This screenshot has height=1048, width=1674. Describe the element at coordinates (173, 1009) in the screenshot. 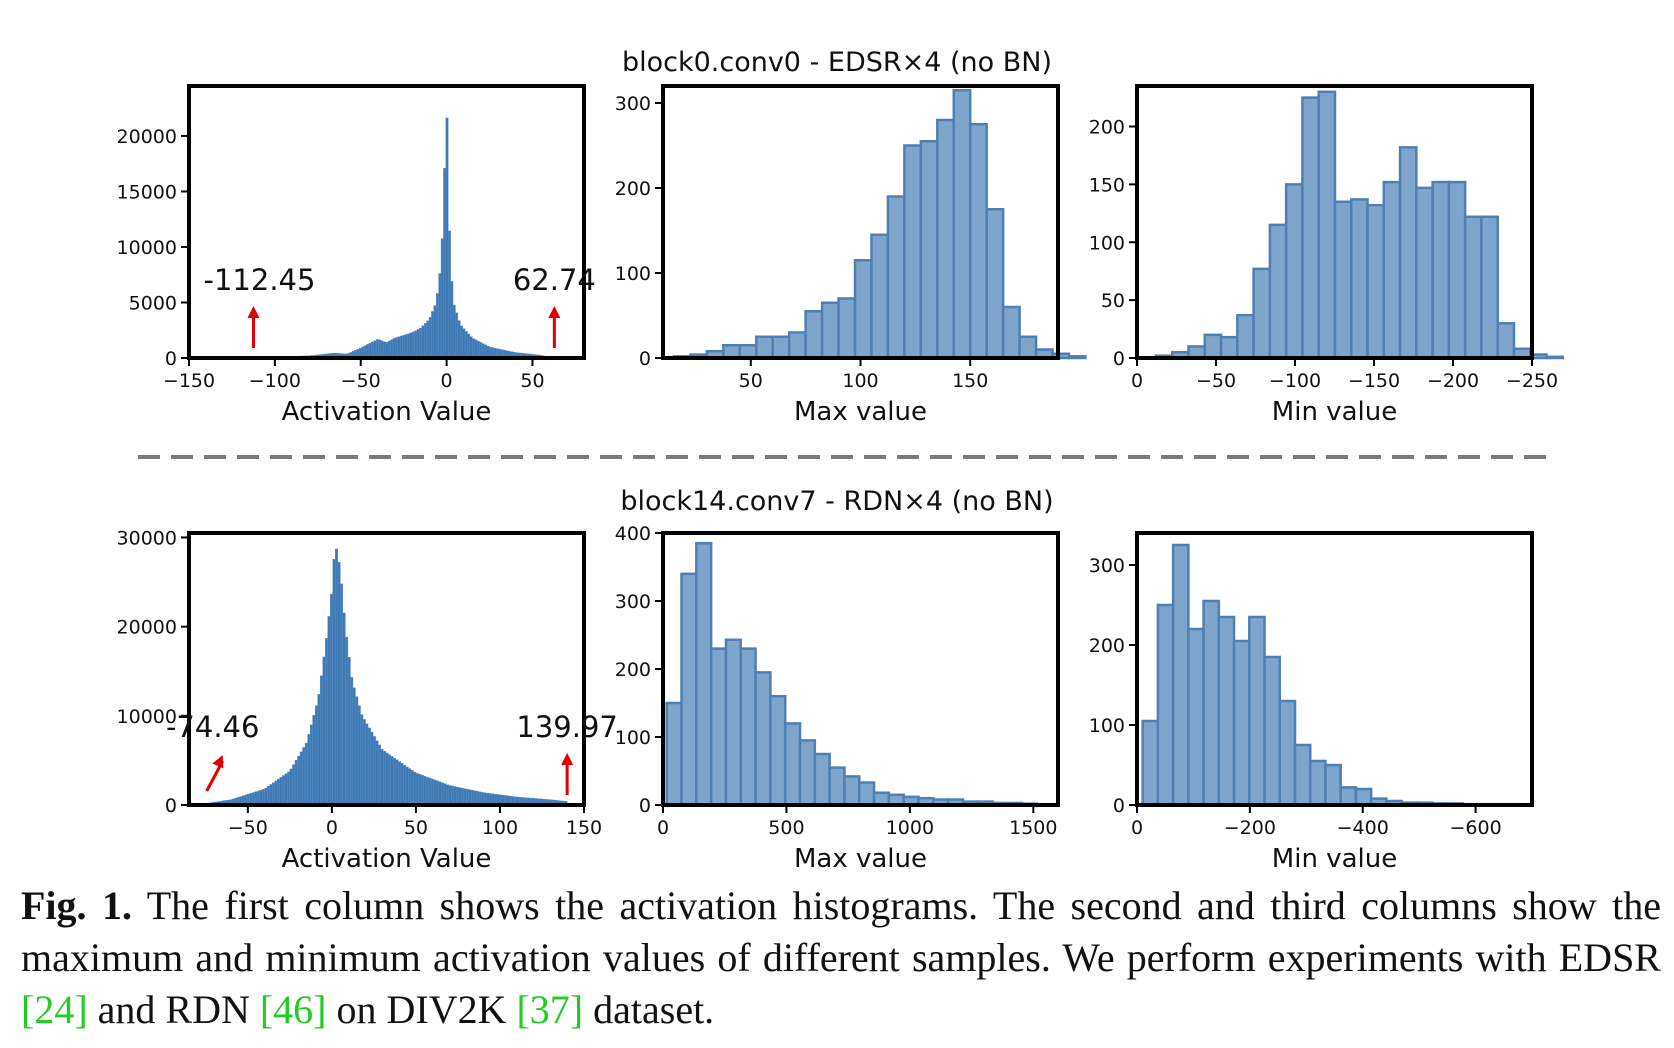

I see `caption-text-2: and RDN` at that location.